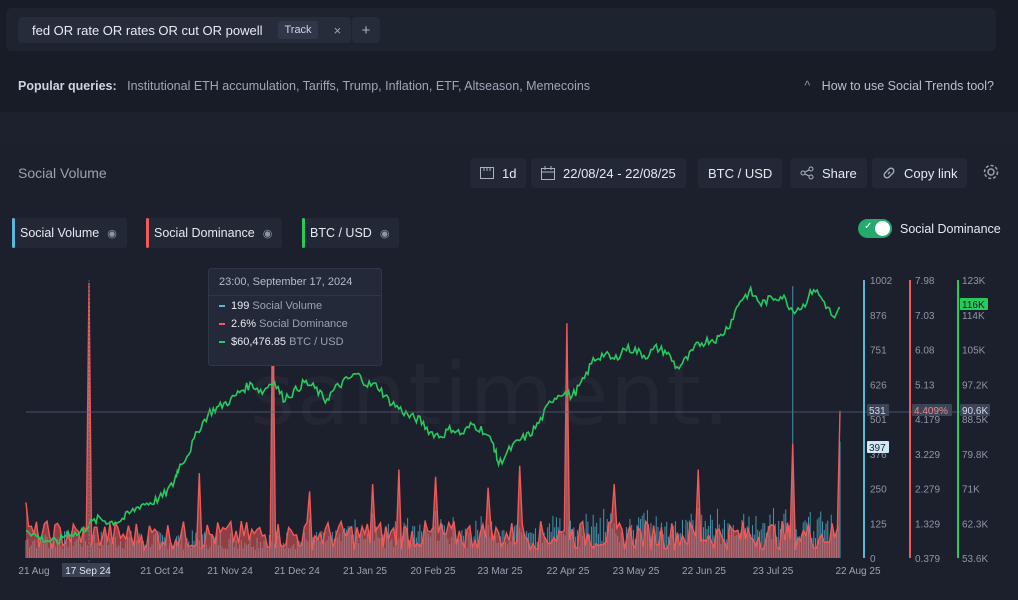  Describe the element at coordinates (925, 316) in the screenshot. I see `dominance-tick-label: 7.03` at that location.